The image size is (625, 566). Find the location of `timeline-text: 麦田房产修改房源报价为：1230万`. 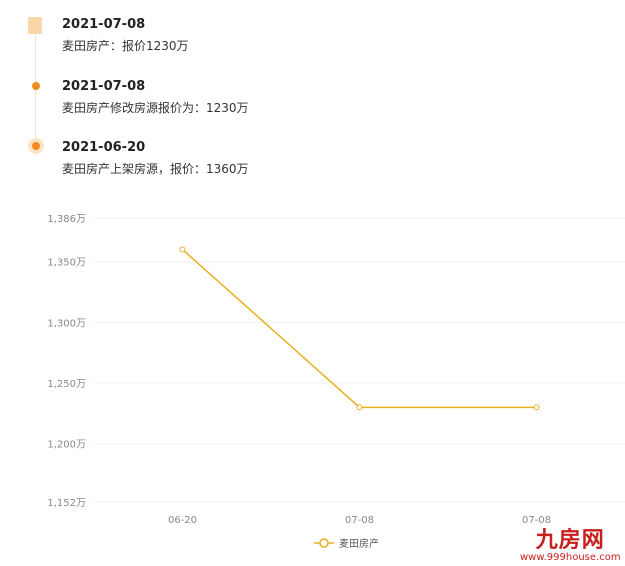

timeline-text: 麦田房产修改房源报价为：1230万 is located at coordinates (155, 108).